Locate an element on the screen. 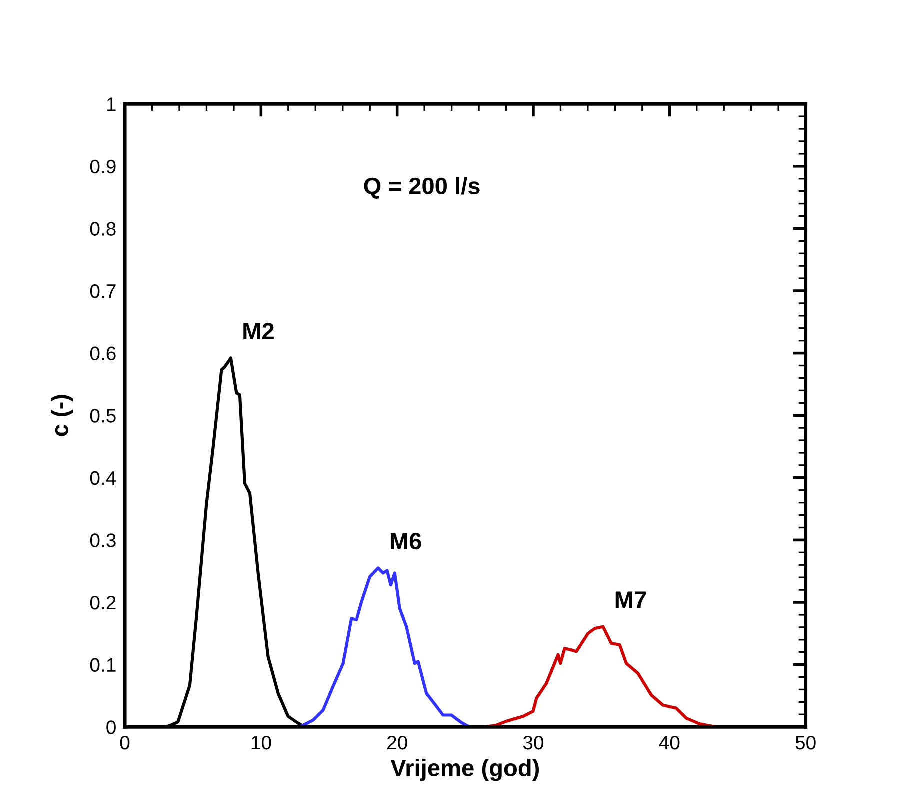 This screenshot has height=807, width=906. x-tick-label: 0 is located at coordinates (125, 743).